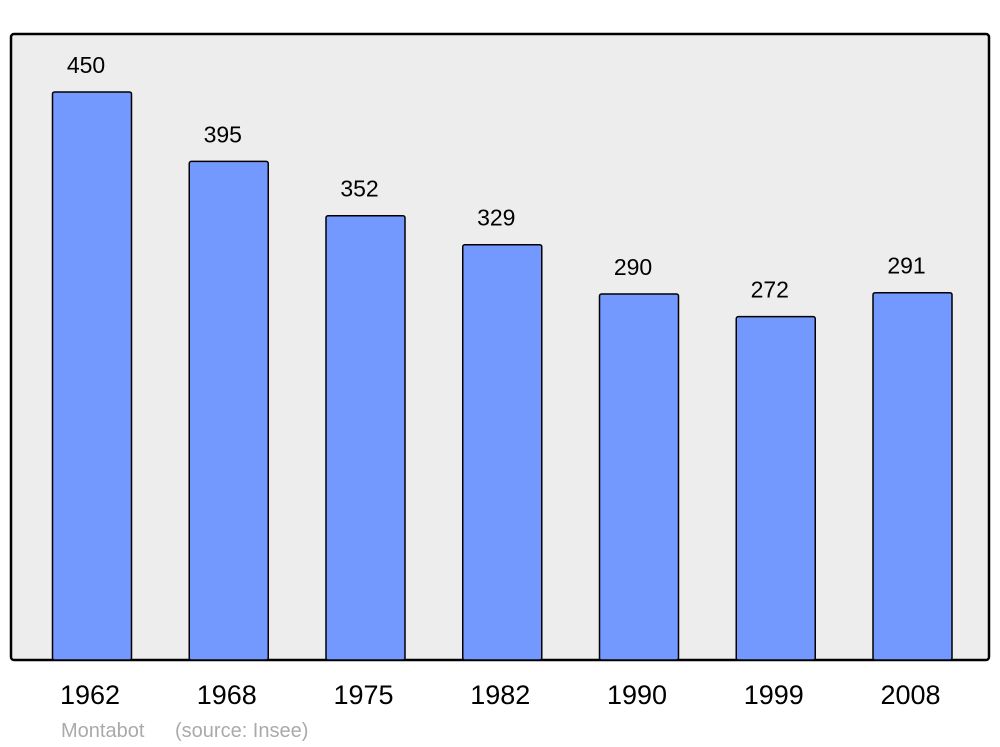 This screenshot has width=1000, height=747. Describe the element at coordinates (86, 65) in the screenshot. I see `data-label-1962: 450` at that location.